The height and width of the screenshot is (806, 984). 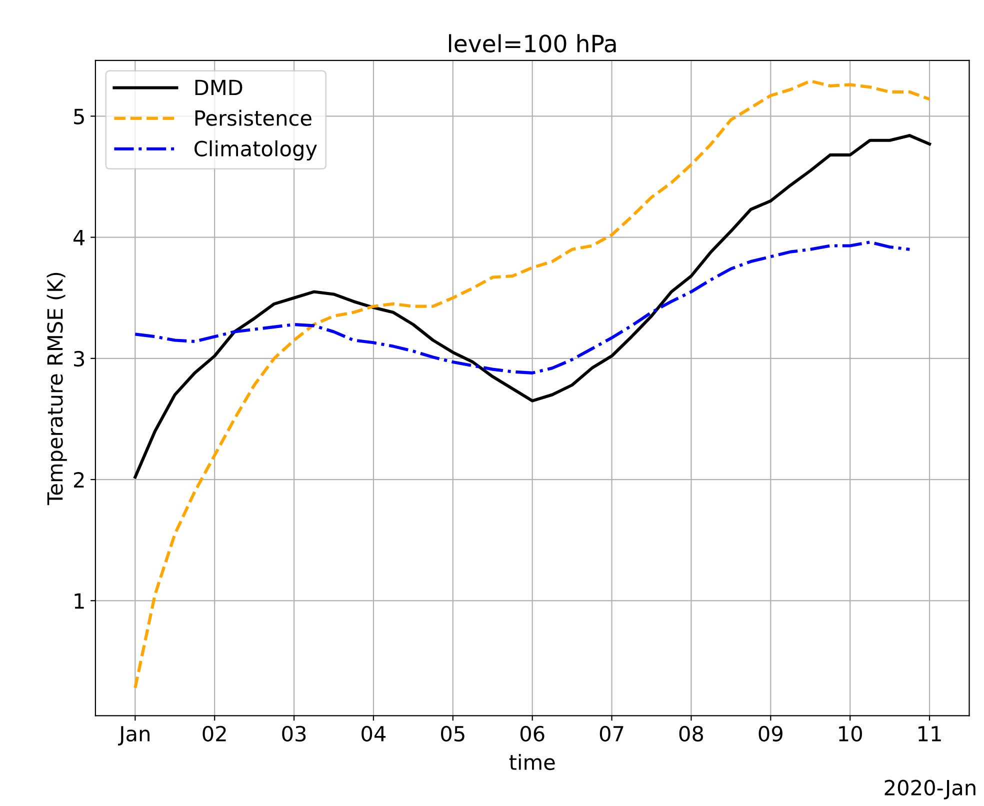 I want to click on y-tick-label: 4, so click(x=79, y=238).